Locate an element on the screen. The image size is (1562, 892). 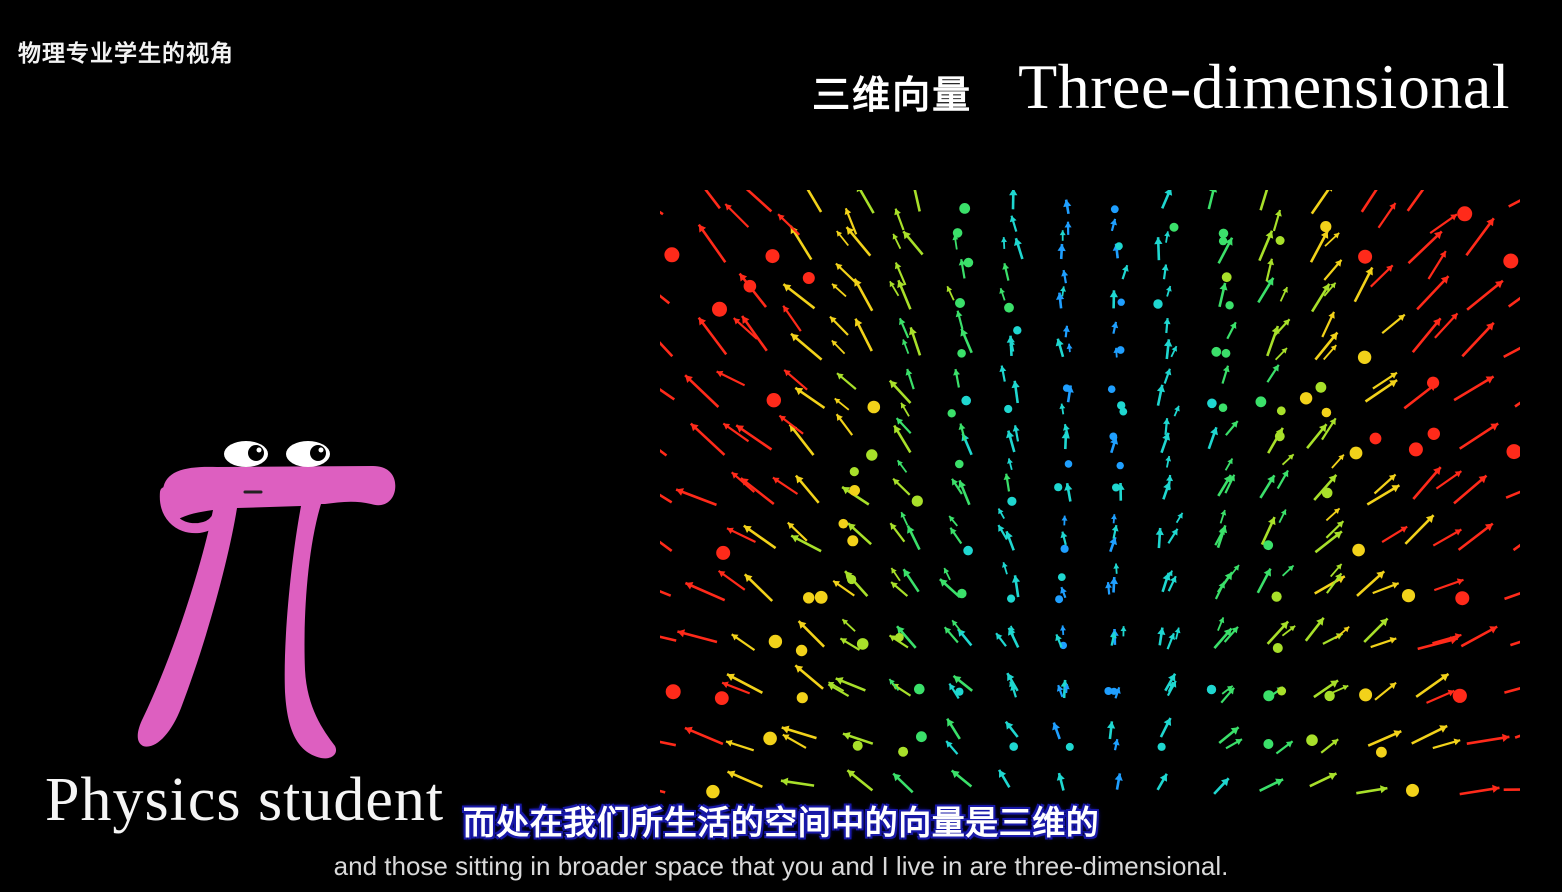
pi-creature-icon is located at coordinates (266, 600).